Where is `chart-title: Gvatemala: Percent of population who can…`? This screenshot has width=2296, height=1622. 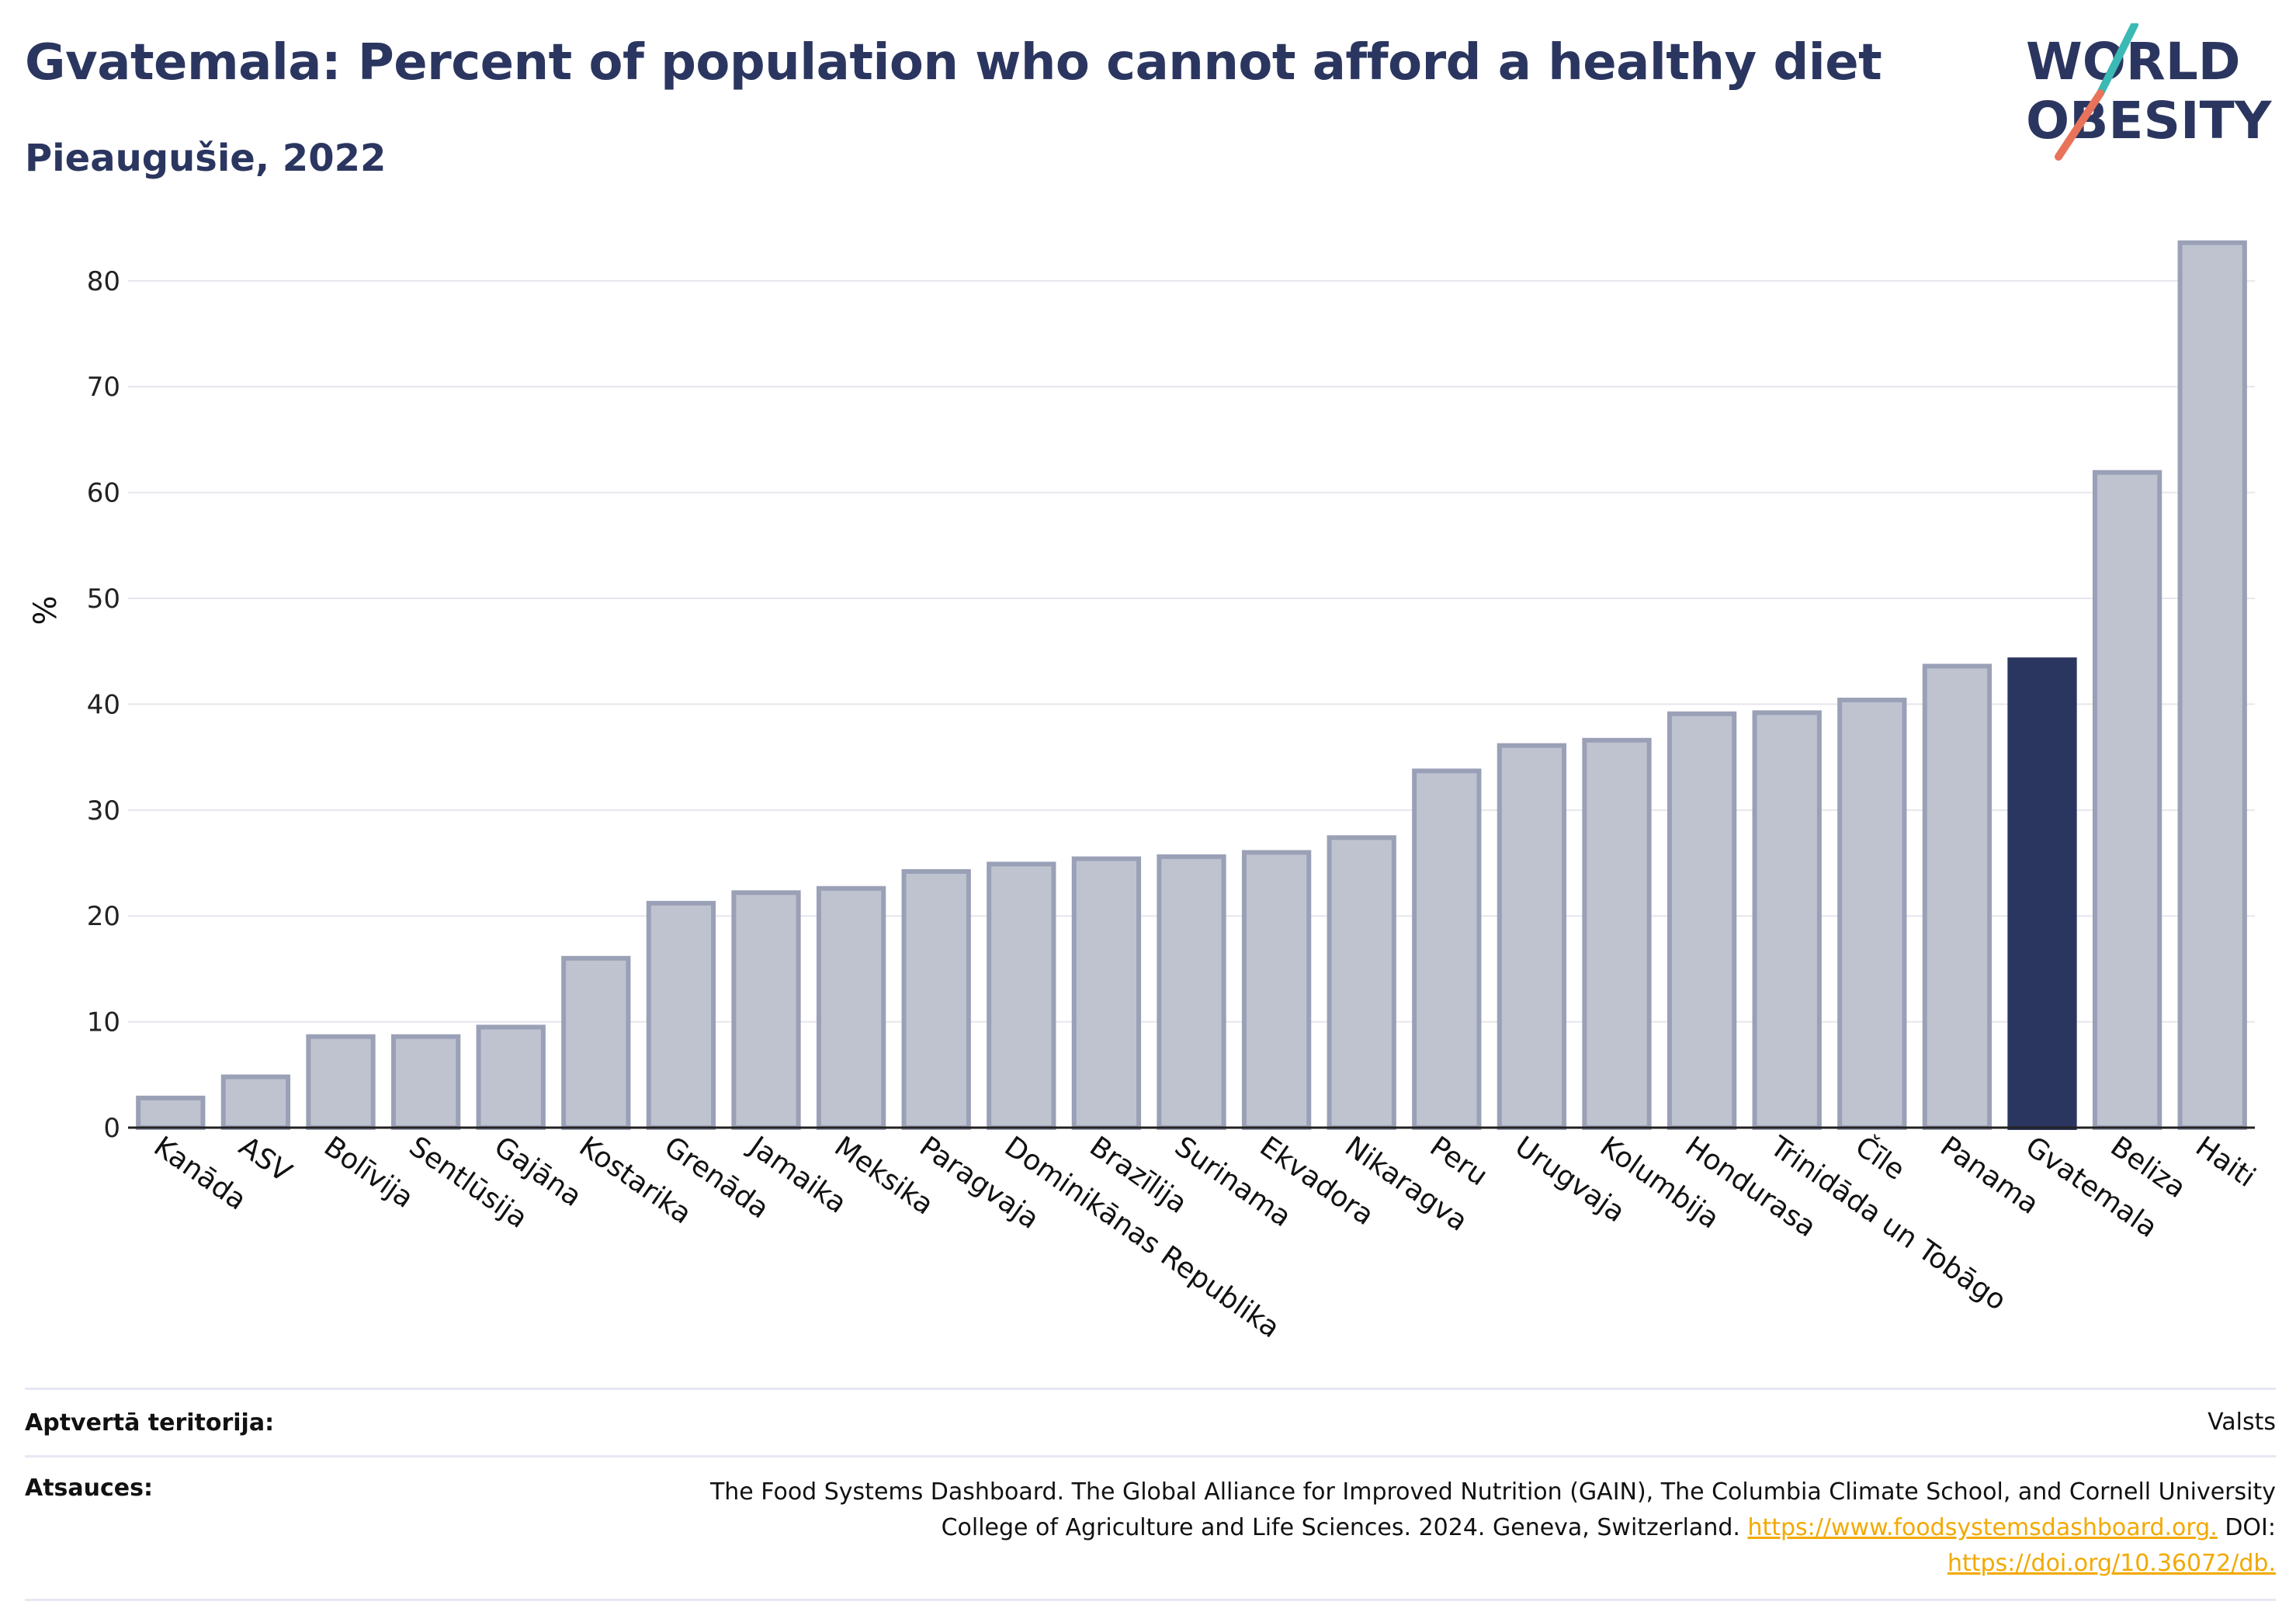
chart-title: Gvatemala: Percent of population who can… is located at coordinates (953, 63).